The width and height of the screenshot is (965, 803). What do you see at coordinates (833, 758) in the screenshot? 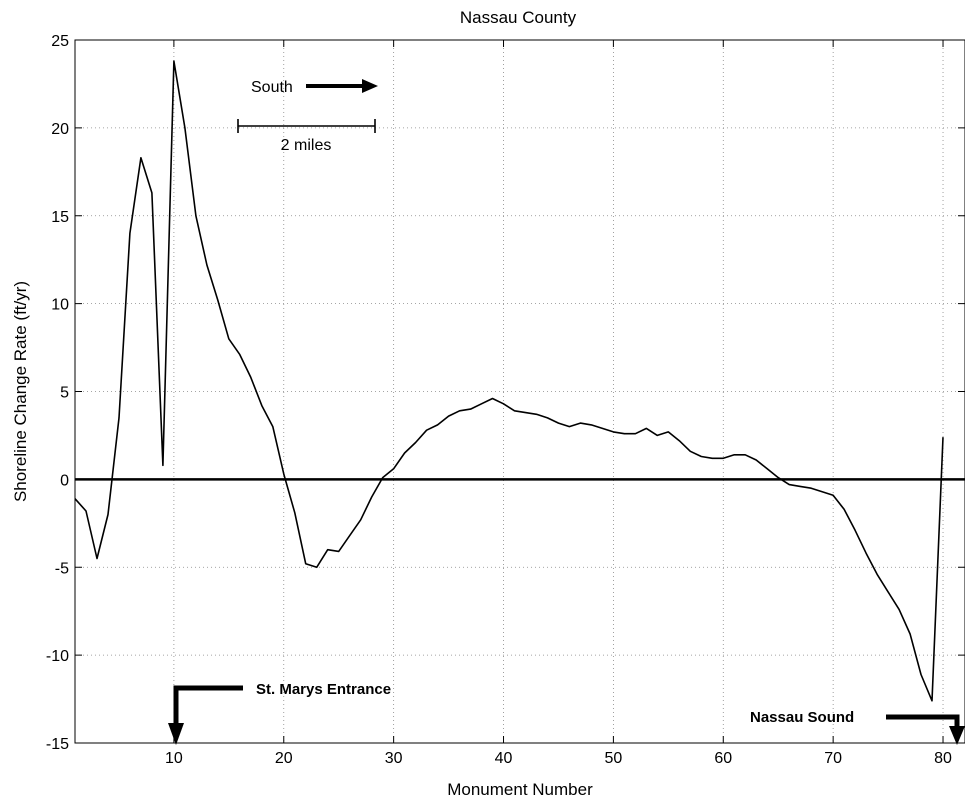
I see `x-tick-label: 70` at bounding box center [833, 758].